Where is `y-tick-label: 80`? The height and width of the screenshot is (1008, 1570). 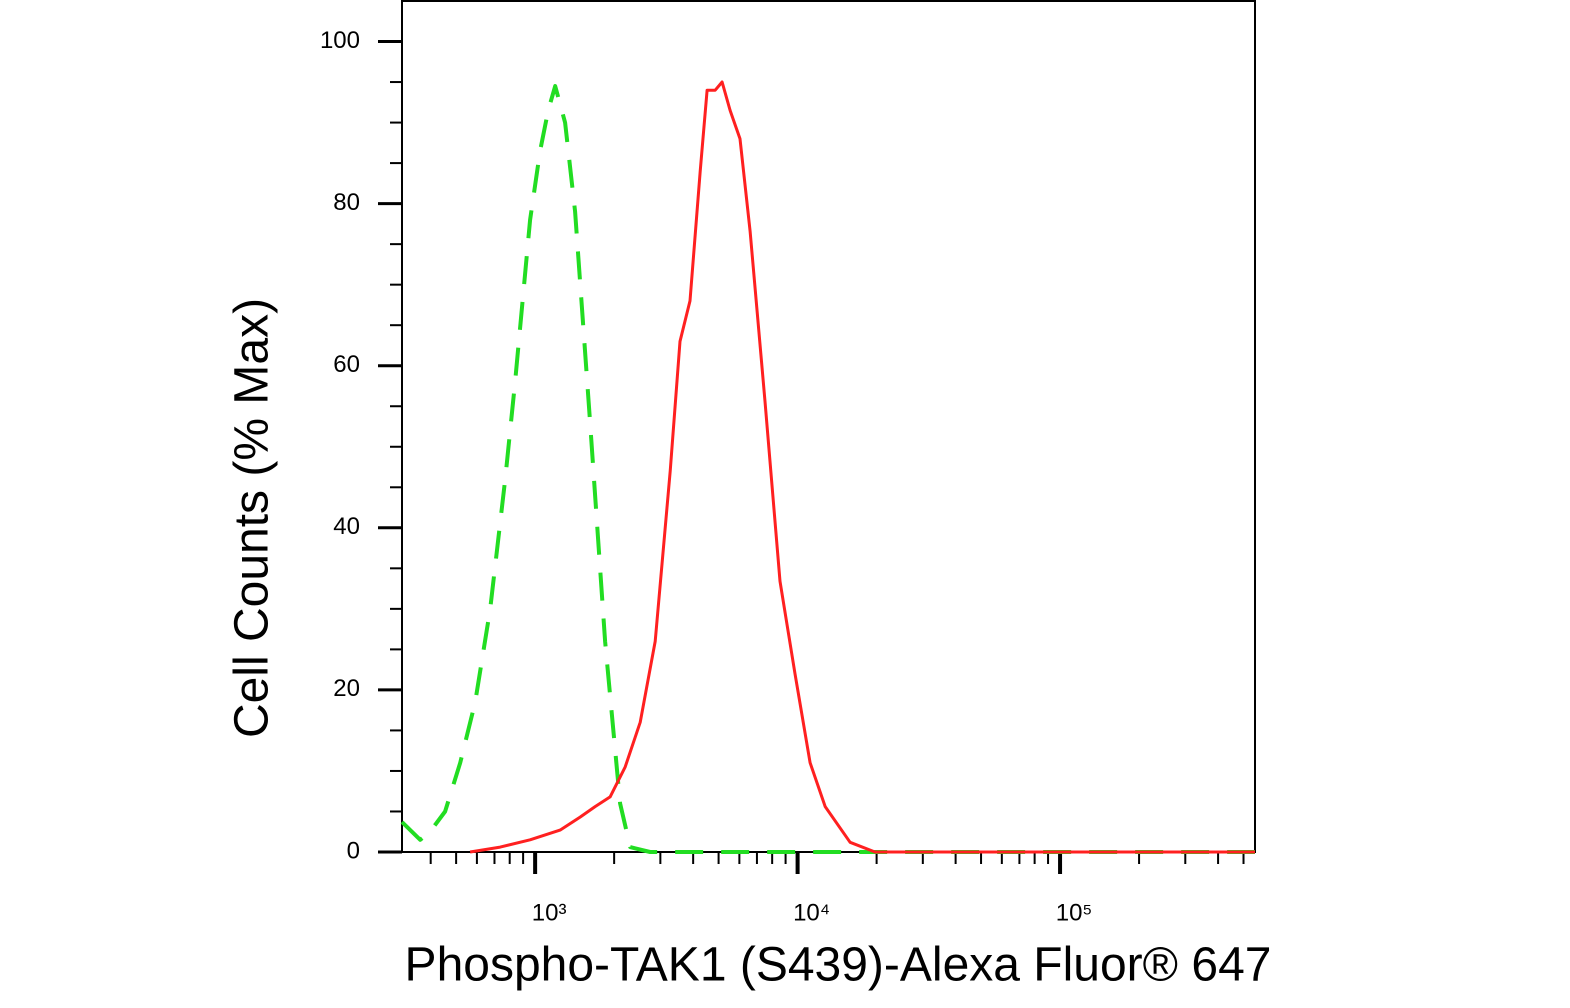 y-tick-label: 80 is located at coordinates (346, 202).